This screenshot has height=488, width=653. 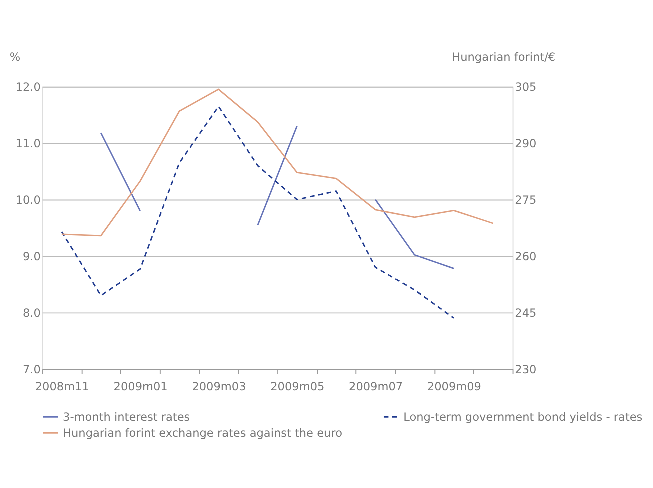 I want to click on y2-tick-label: 245, so click(x=526, y=313).